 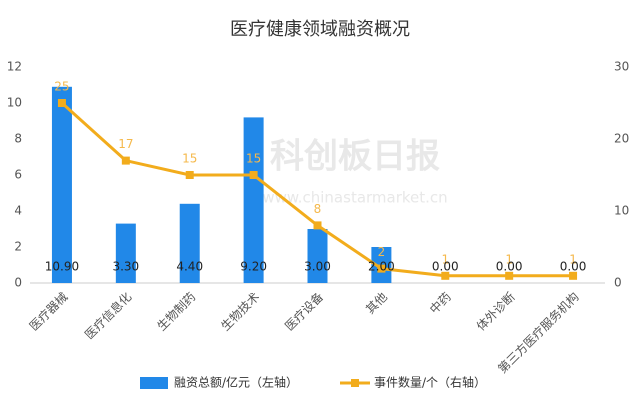 I want to click on x-tick-label: 生物制药, so click(x=176, y=312).